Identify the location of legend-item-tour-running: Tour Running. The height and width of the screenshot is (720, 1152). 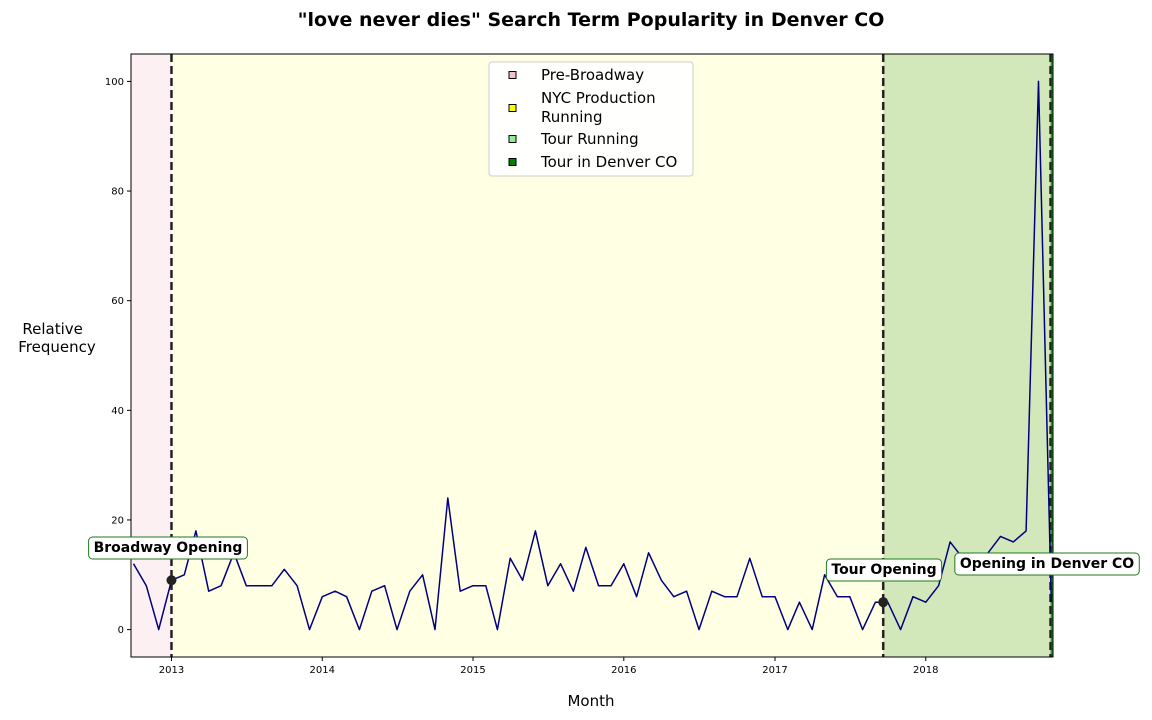
(573, 139).